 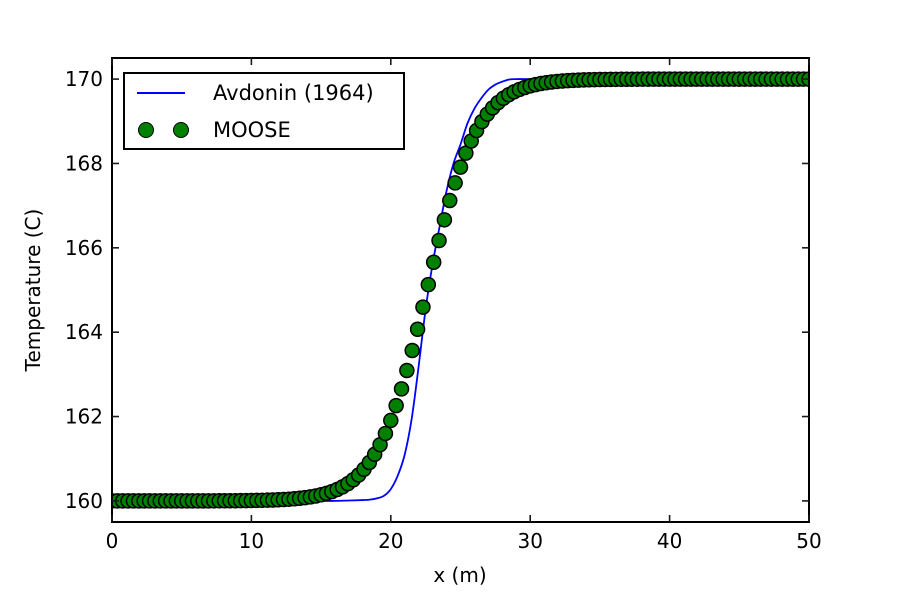 What do you see at coordinates (84, 417) in the screenshot?
I see `y-tick-label: 162` at bounding box center [84, 417].